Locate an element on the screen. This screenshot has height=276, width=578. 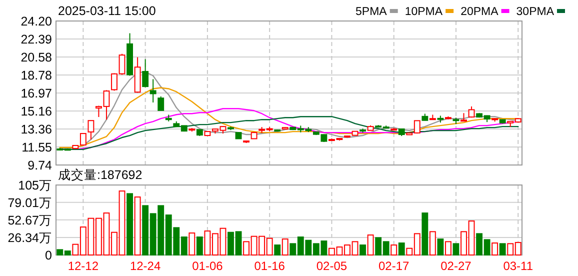
x-tick-label: 12-24 is located at coordinates (145, 266).